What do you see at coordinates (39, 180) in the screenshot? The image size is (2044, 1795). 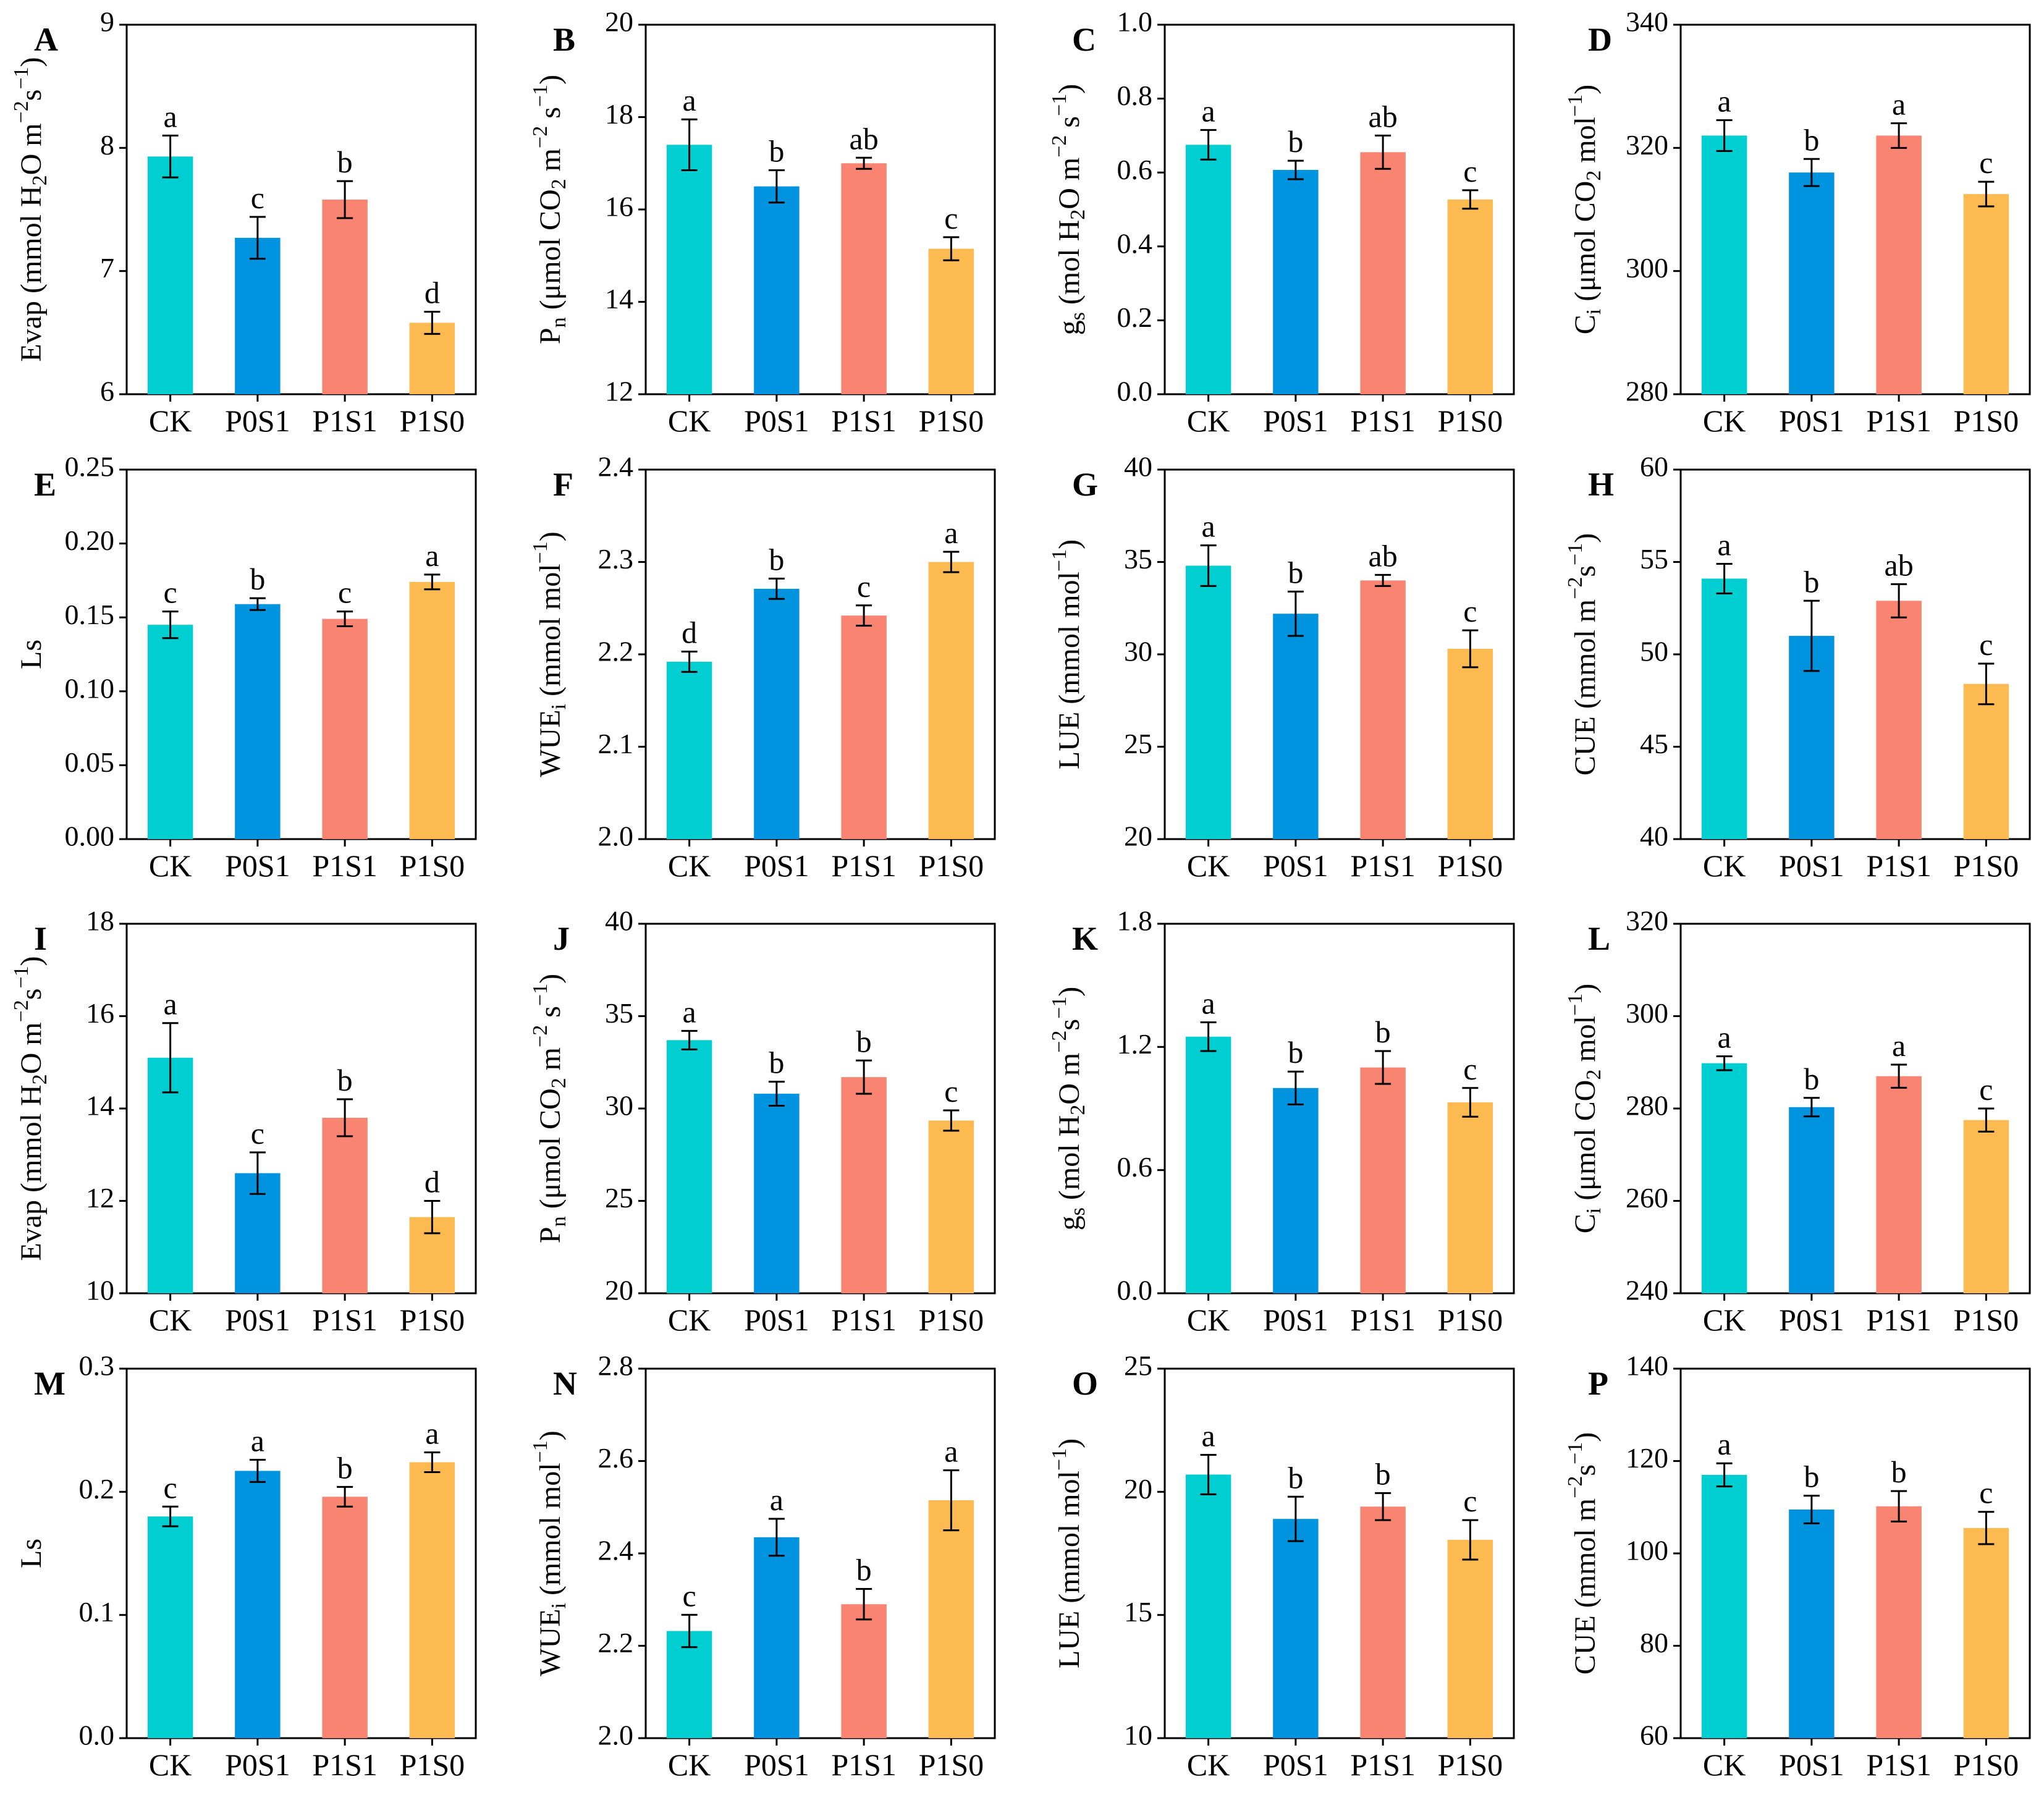 I see `y-axis-title-sub: 2` at bounding box center [39, 180].